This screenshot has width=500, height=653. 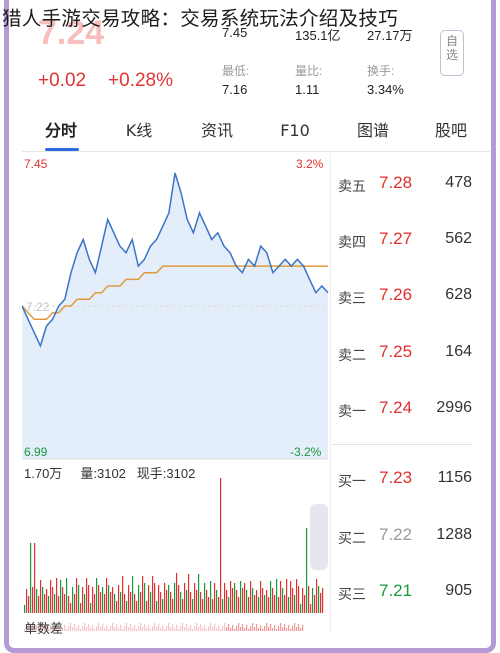 I want to click on tab-news: 资讯, so click(x=216, y=130).